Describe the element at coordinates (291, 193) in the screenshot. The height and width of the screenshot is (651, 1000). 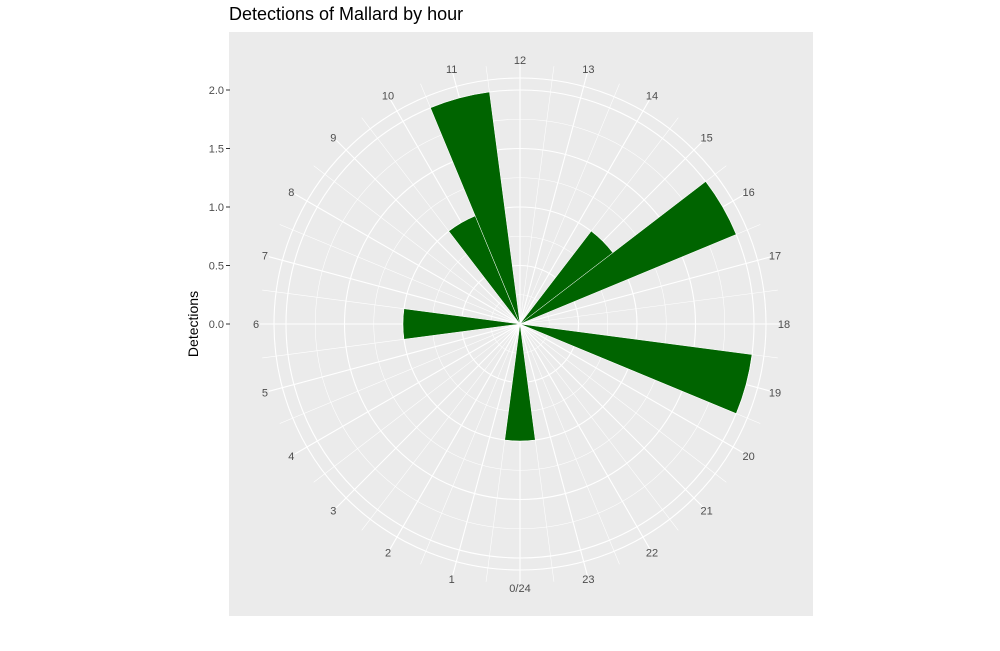
I see `hour-label: 8` at that location.